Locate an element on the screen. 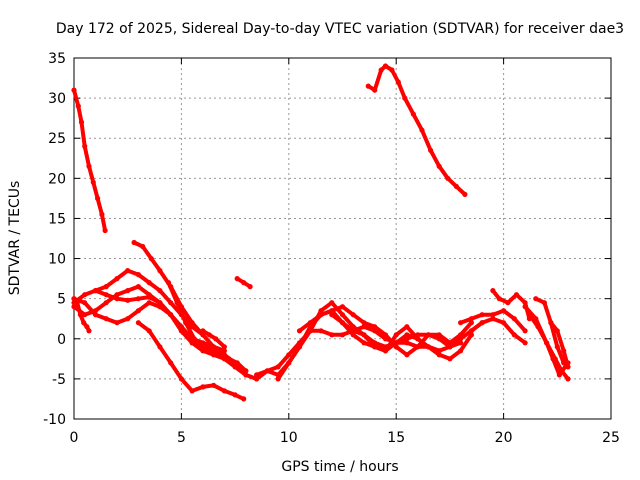  y-tick-label: 30 is located at coordinates (57, 99).